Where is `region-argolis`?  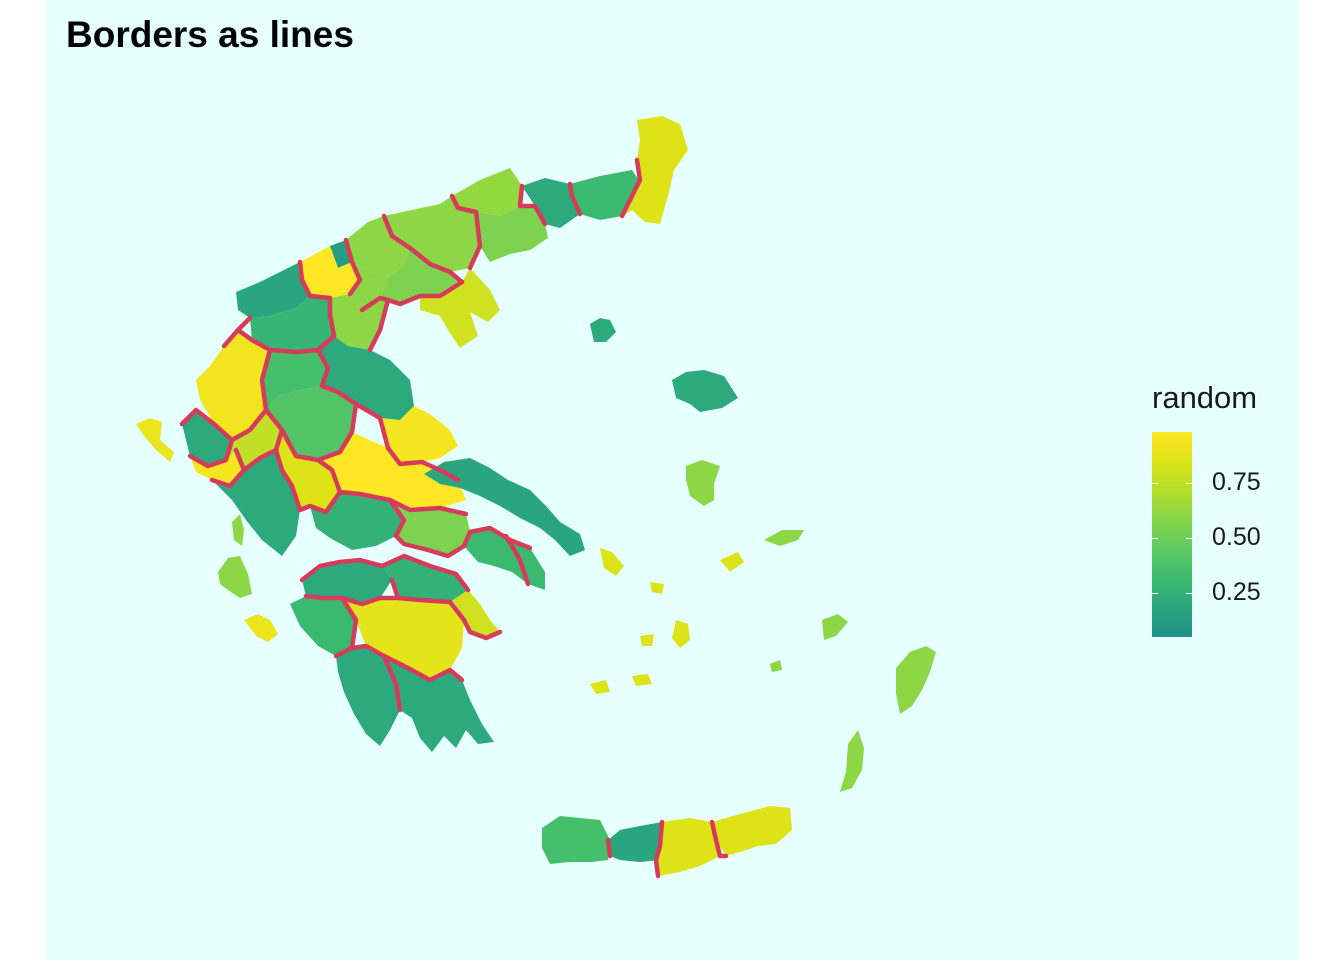 region-argolis is located at coordinates (475, 614).